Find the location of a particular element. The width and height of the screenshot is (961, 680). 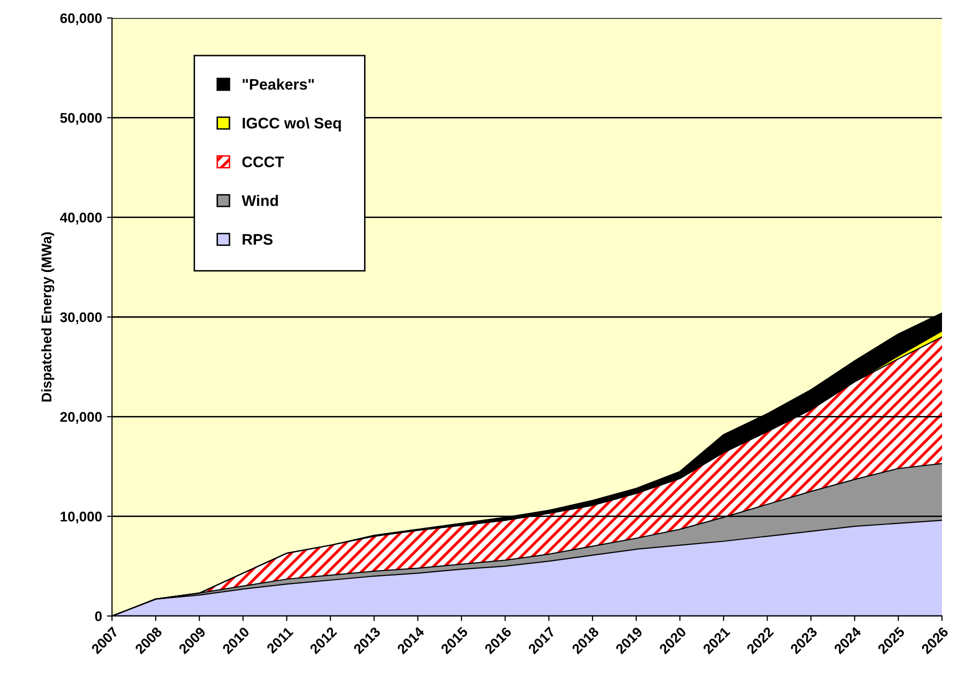

y-tick-label: 20,000 is located at coordinates (81, 418).